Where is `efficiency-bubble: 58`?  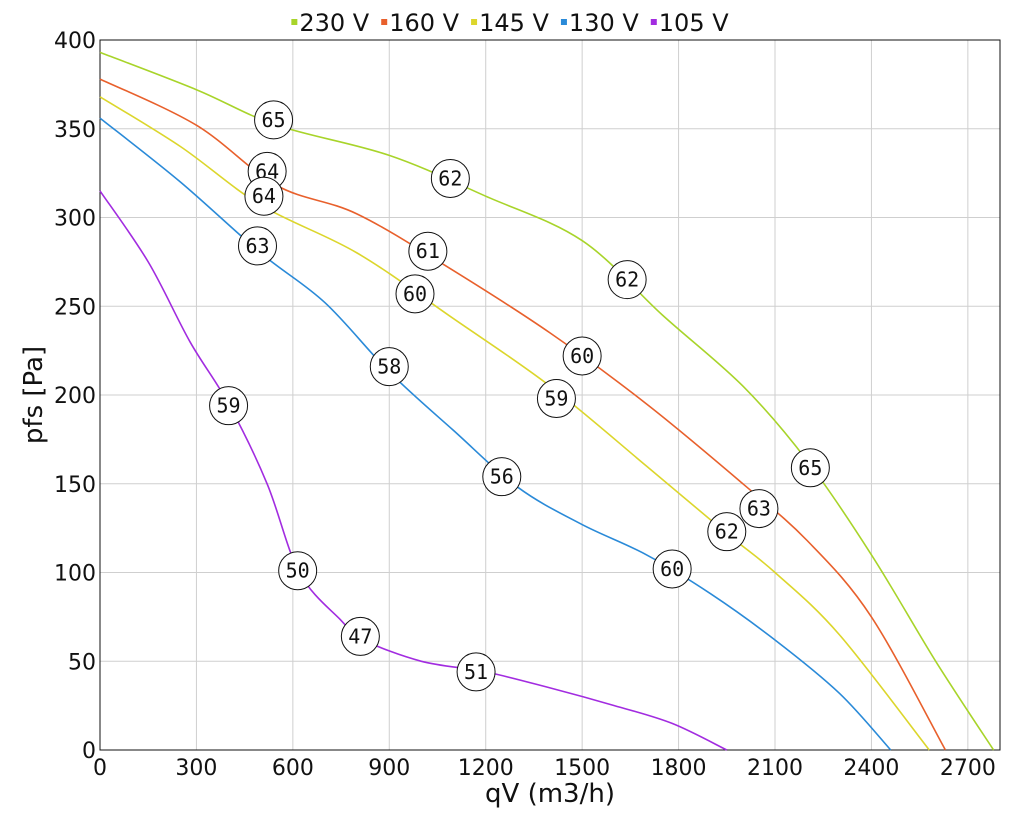
efficiency-bubble: 58 is located at coordinates (389, 367).